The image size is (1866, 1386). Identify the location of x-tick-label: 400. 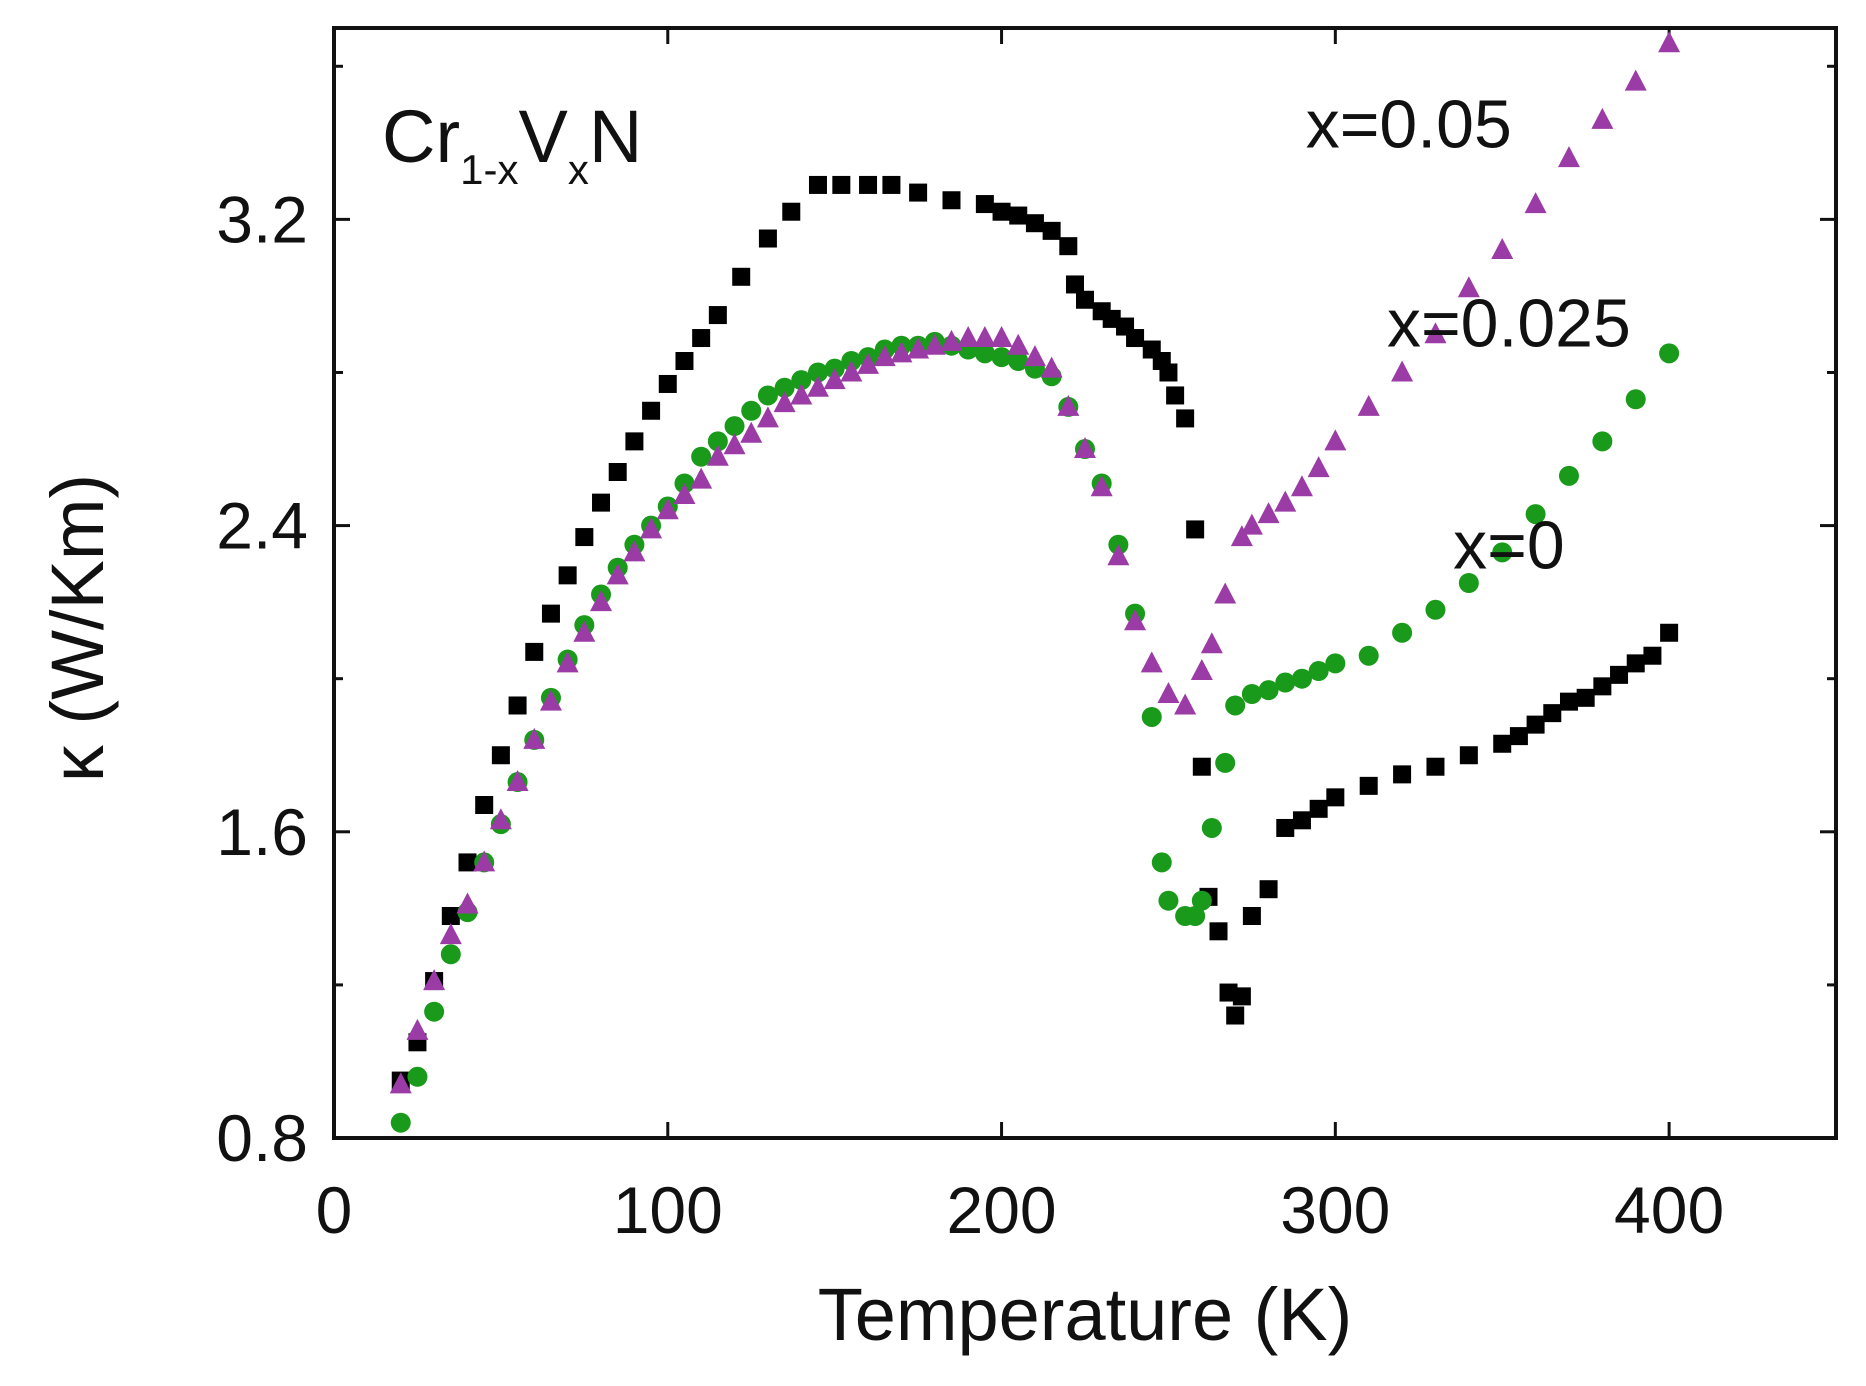
(1669, 1210).